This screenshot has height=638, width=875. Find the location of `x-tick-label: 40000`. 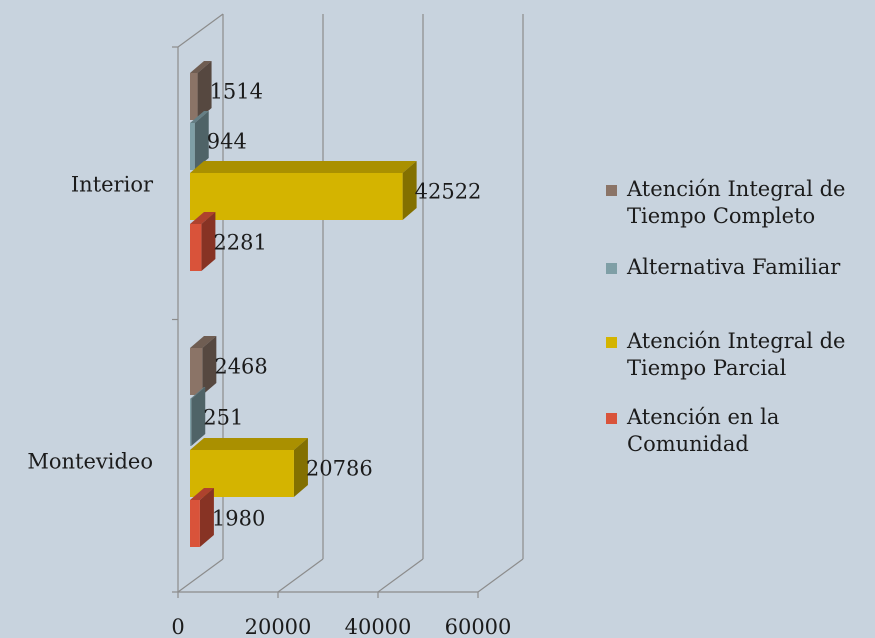

x-tick-label: 40000 is located at coordinates (378, 626).